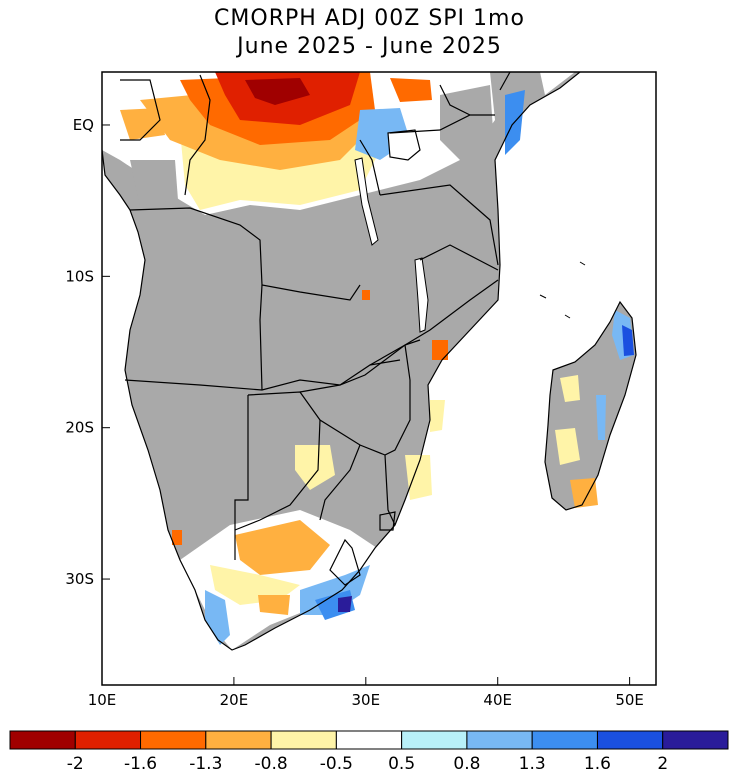  Describe the element at coordinates (271, 764) in the screenshot. I see `colorbar-label: -0.8` at that location.